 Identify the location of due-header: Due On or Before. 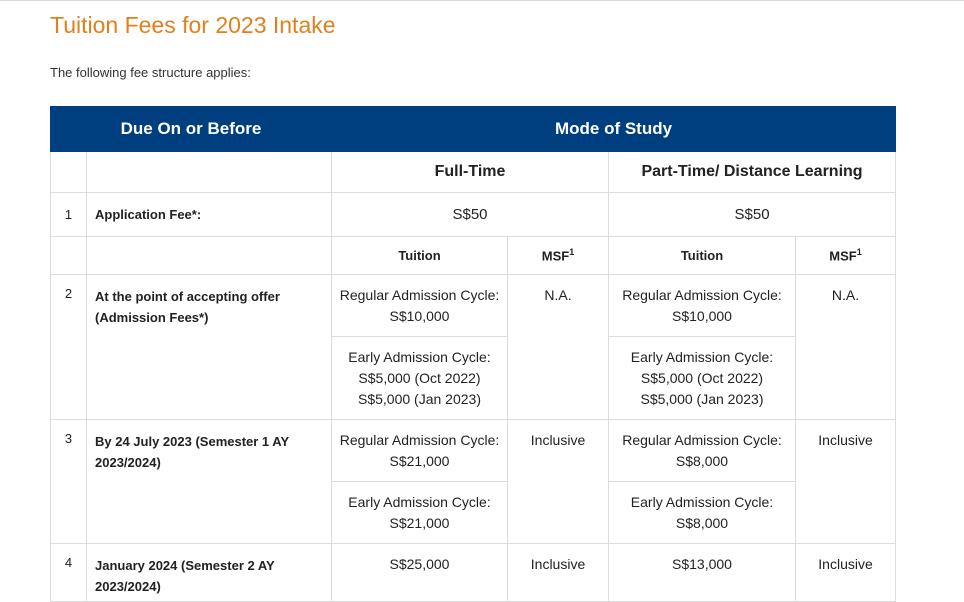
(191, 129).